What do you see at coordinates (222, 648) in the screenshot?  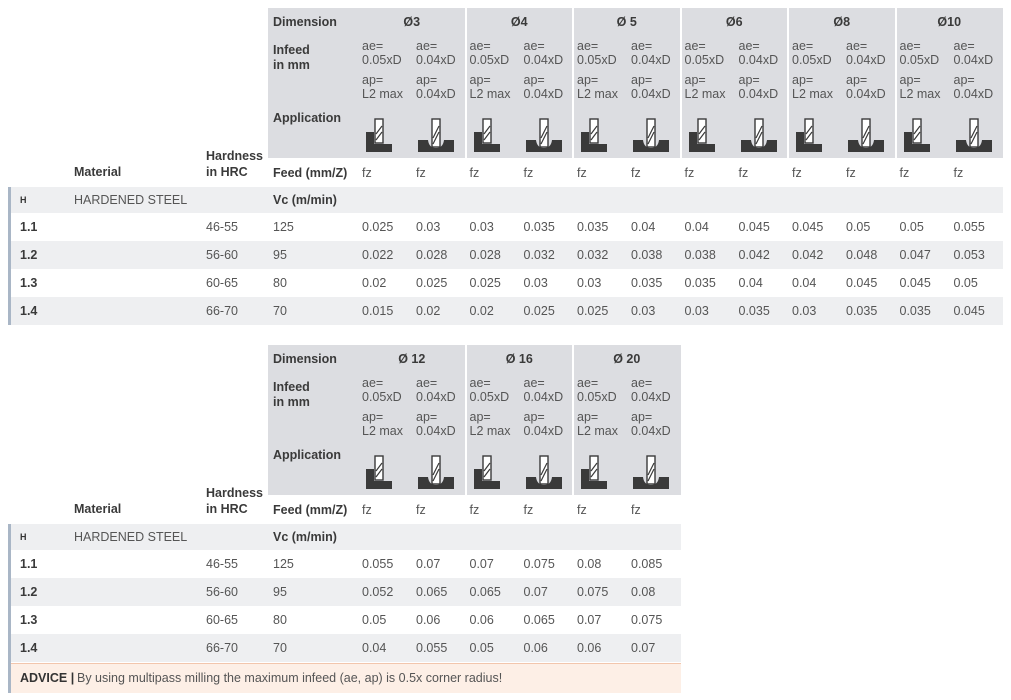 I see `hardness: 66-70` at bounding box center [222, 648].